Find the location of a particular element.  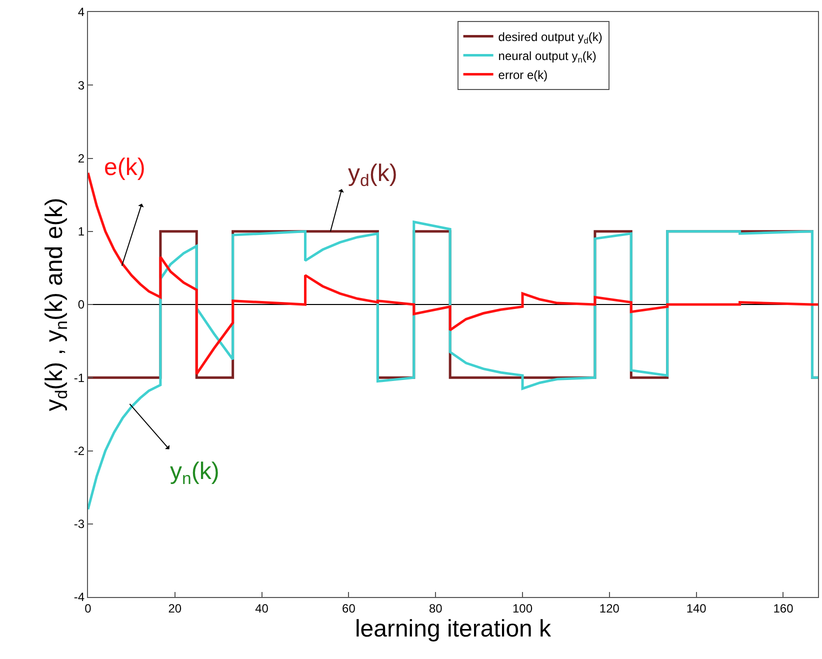

x-tick-label: 60 is located at coordinates (349, 608).